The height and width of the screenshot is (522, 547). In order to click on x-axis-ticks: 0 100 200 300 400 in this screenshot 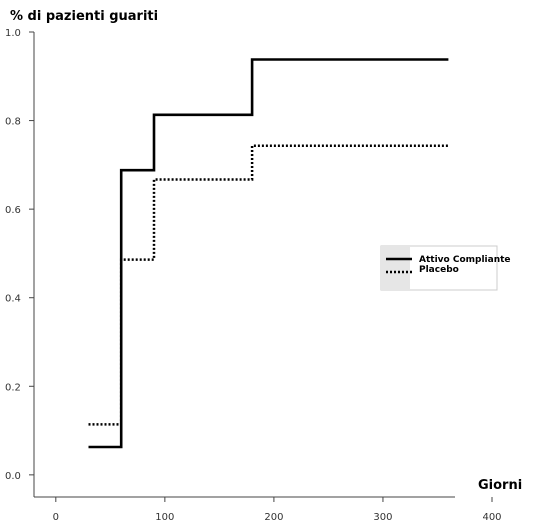, I will do `click(277, 509)`.